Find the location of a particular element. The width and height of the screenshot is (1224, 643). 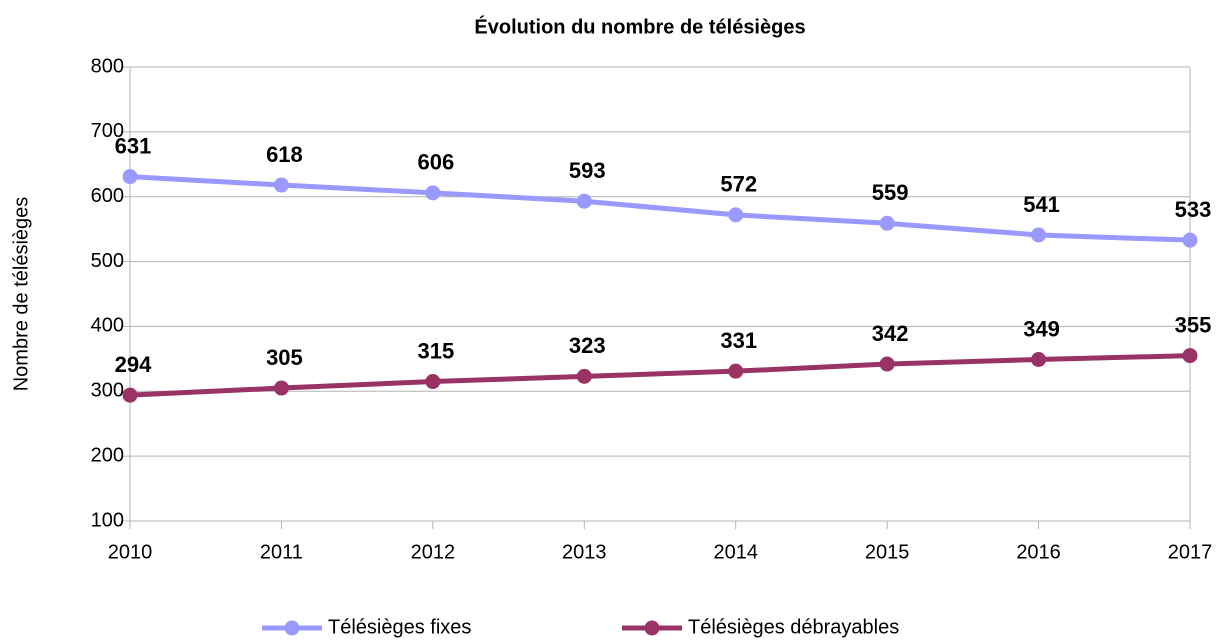

y-tick-label: 500 is located at coordinates (107, 261).